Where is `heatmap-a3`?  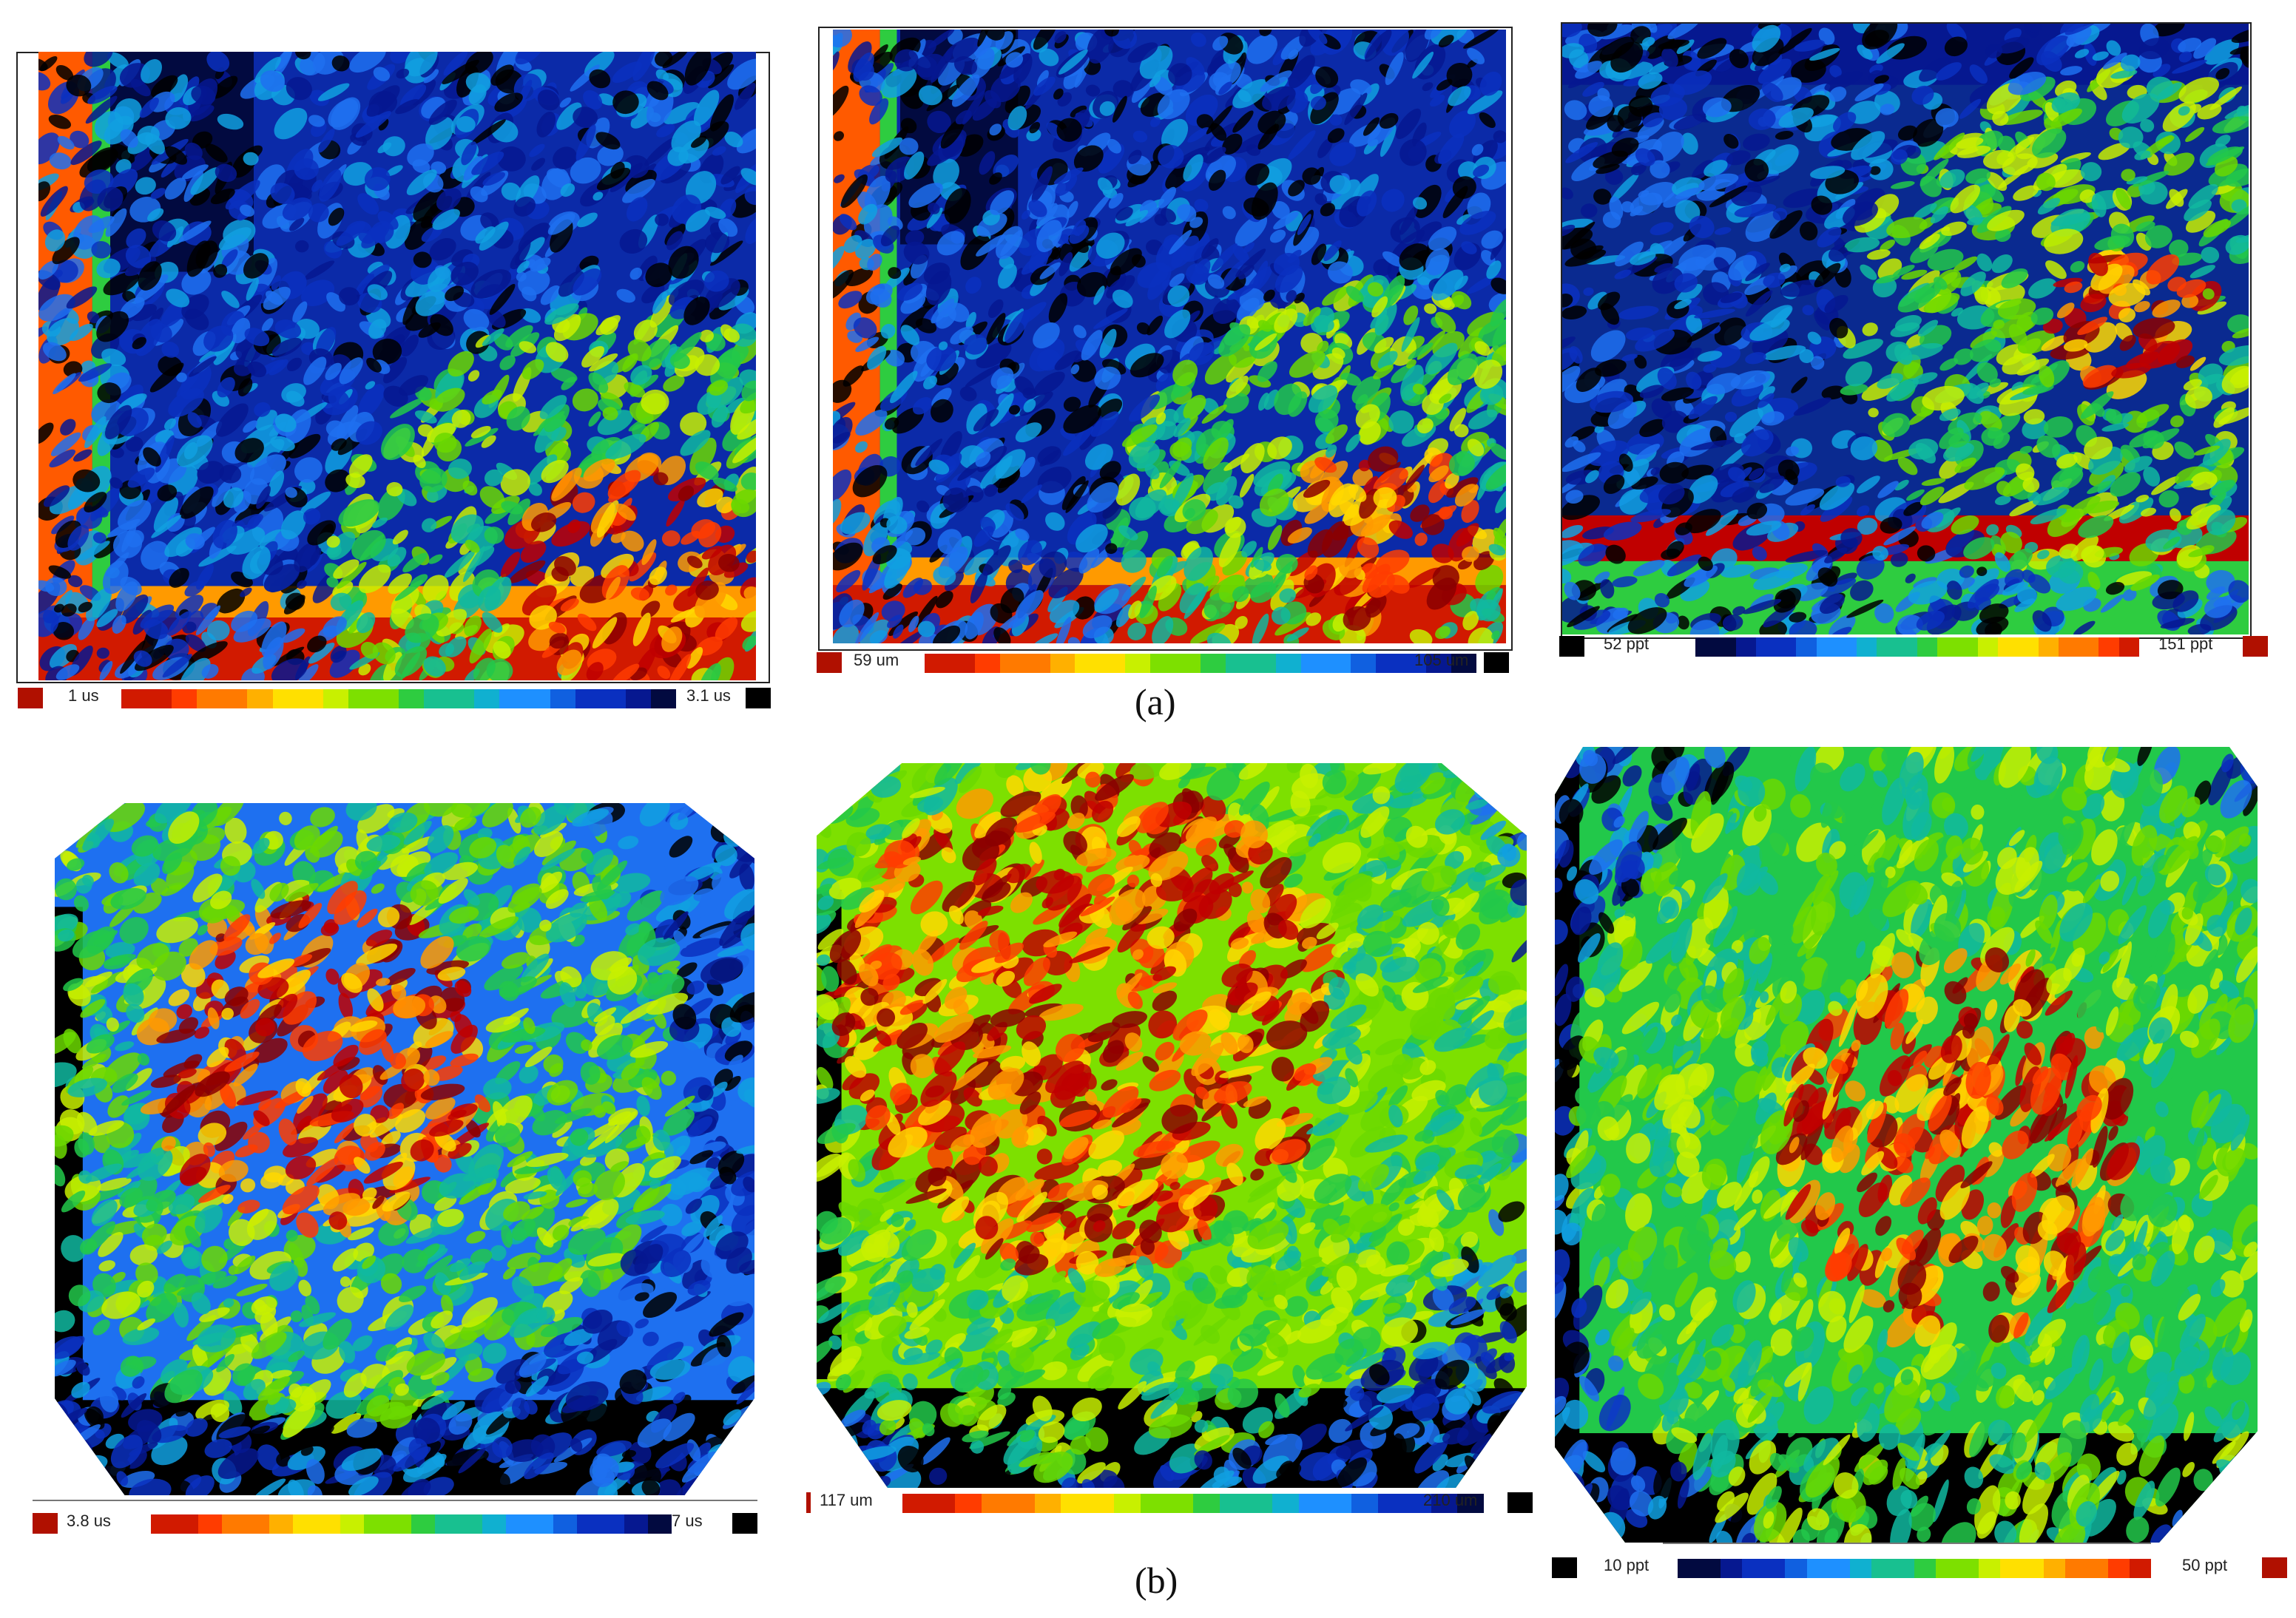
heatmap-a3 is located at coordinates (1906, 329).